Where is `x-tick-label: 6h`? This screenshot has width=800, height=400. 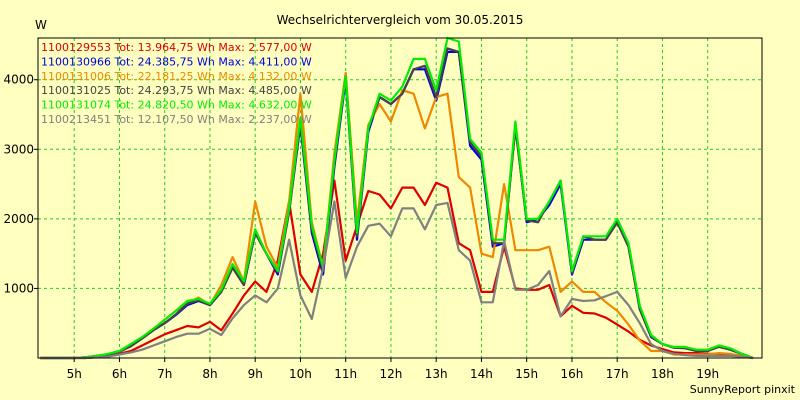 x-tick-label: 6h is located at coordinates (119, 374).